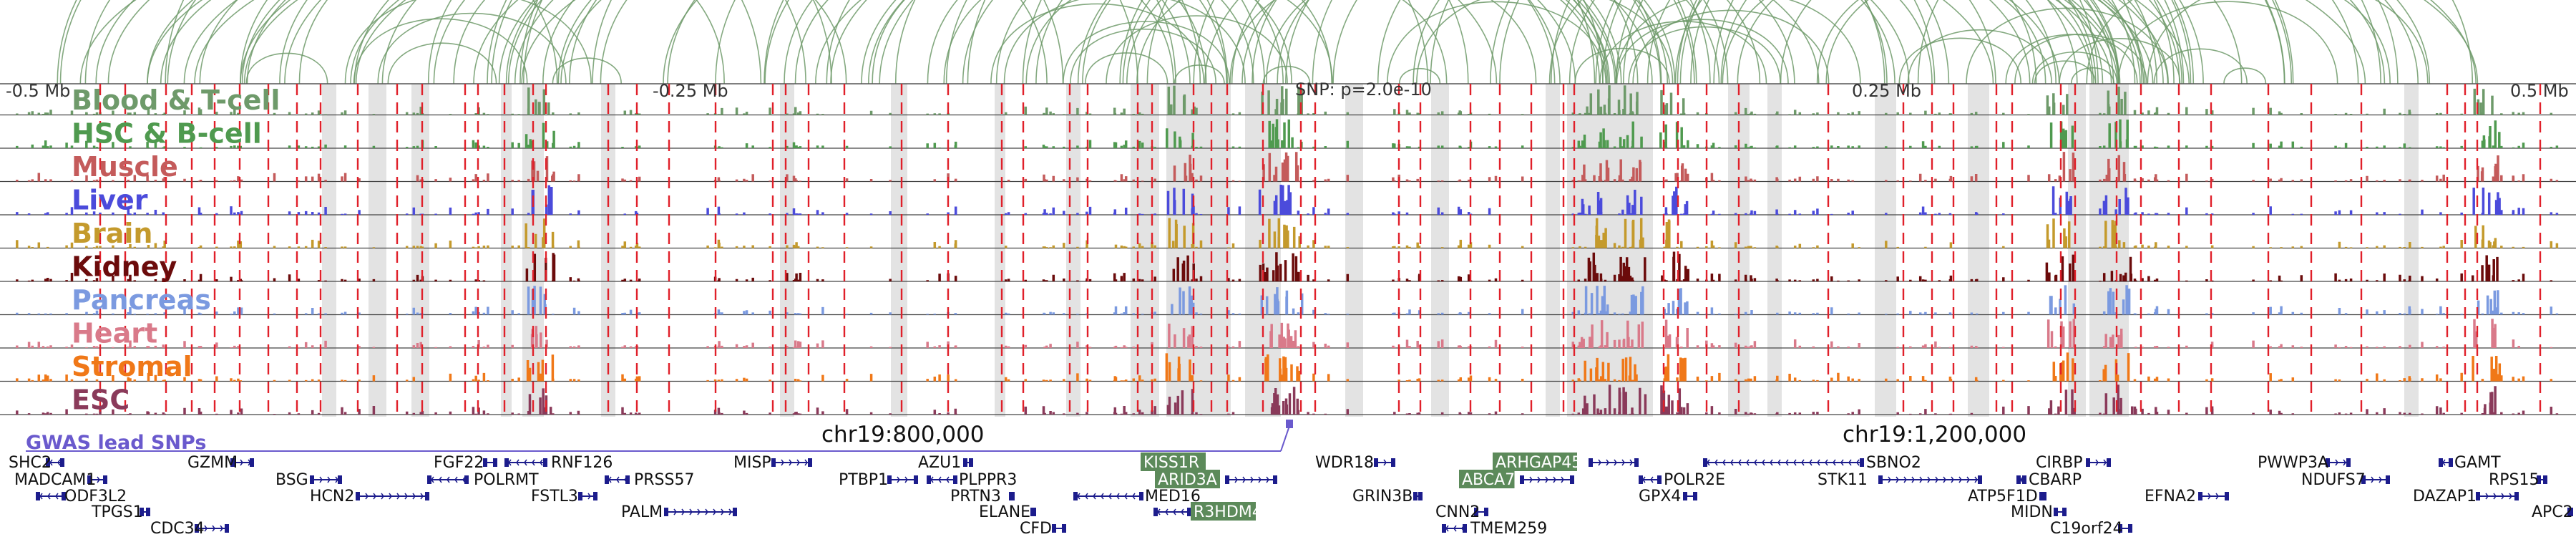 The width and height of the screenshot is (2576, 537). Describe the element at coordinates (1223, 511) in the screenshot. I see `gene-label-highlight` at that location.